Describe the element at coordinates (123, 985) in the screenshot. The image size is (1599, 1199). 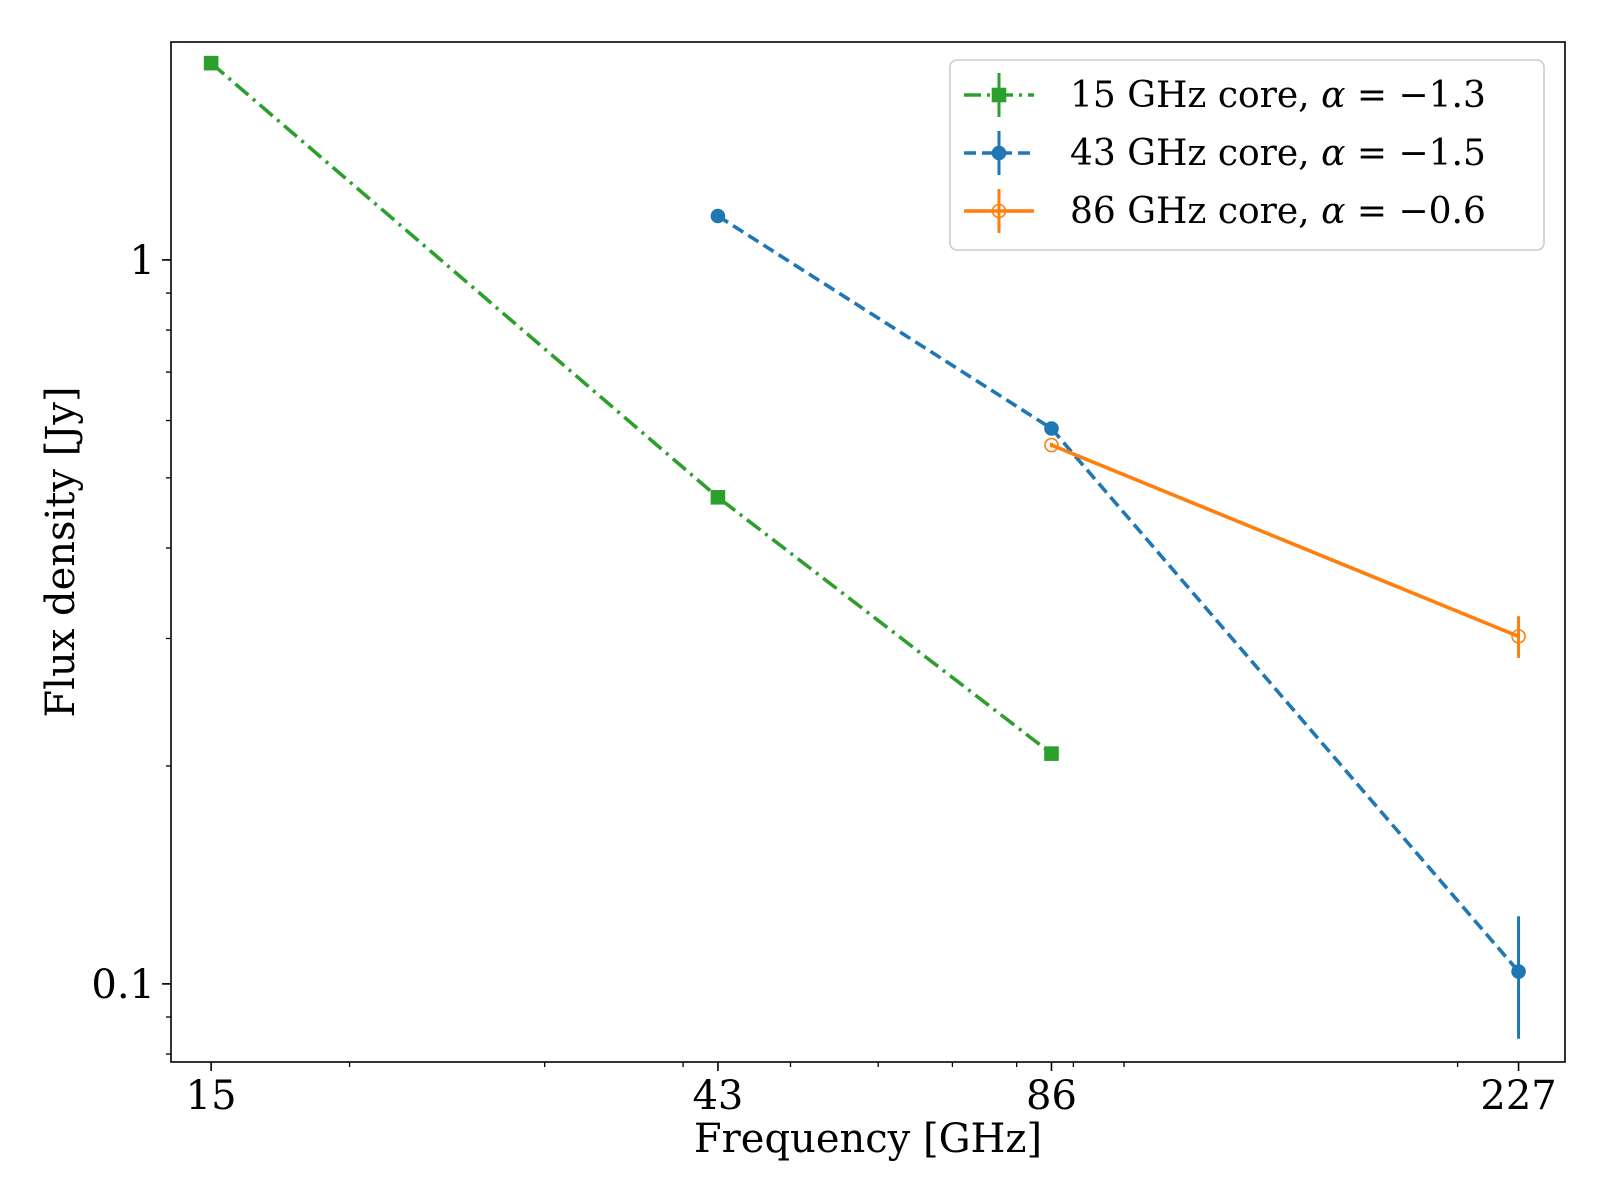
I see `y-tick-label: 0.1` at that location.